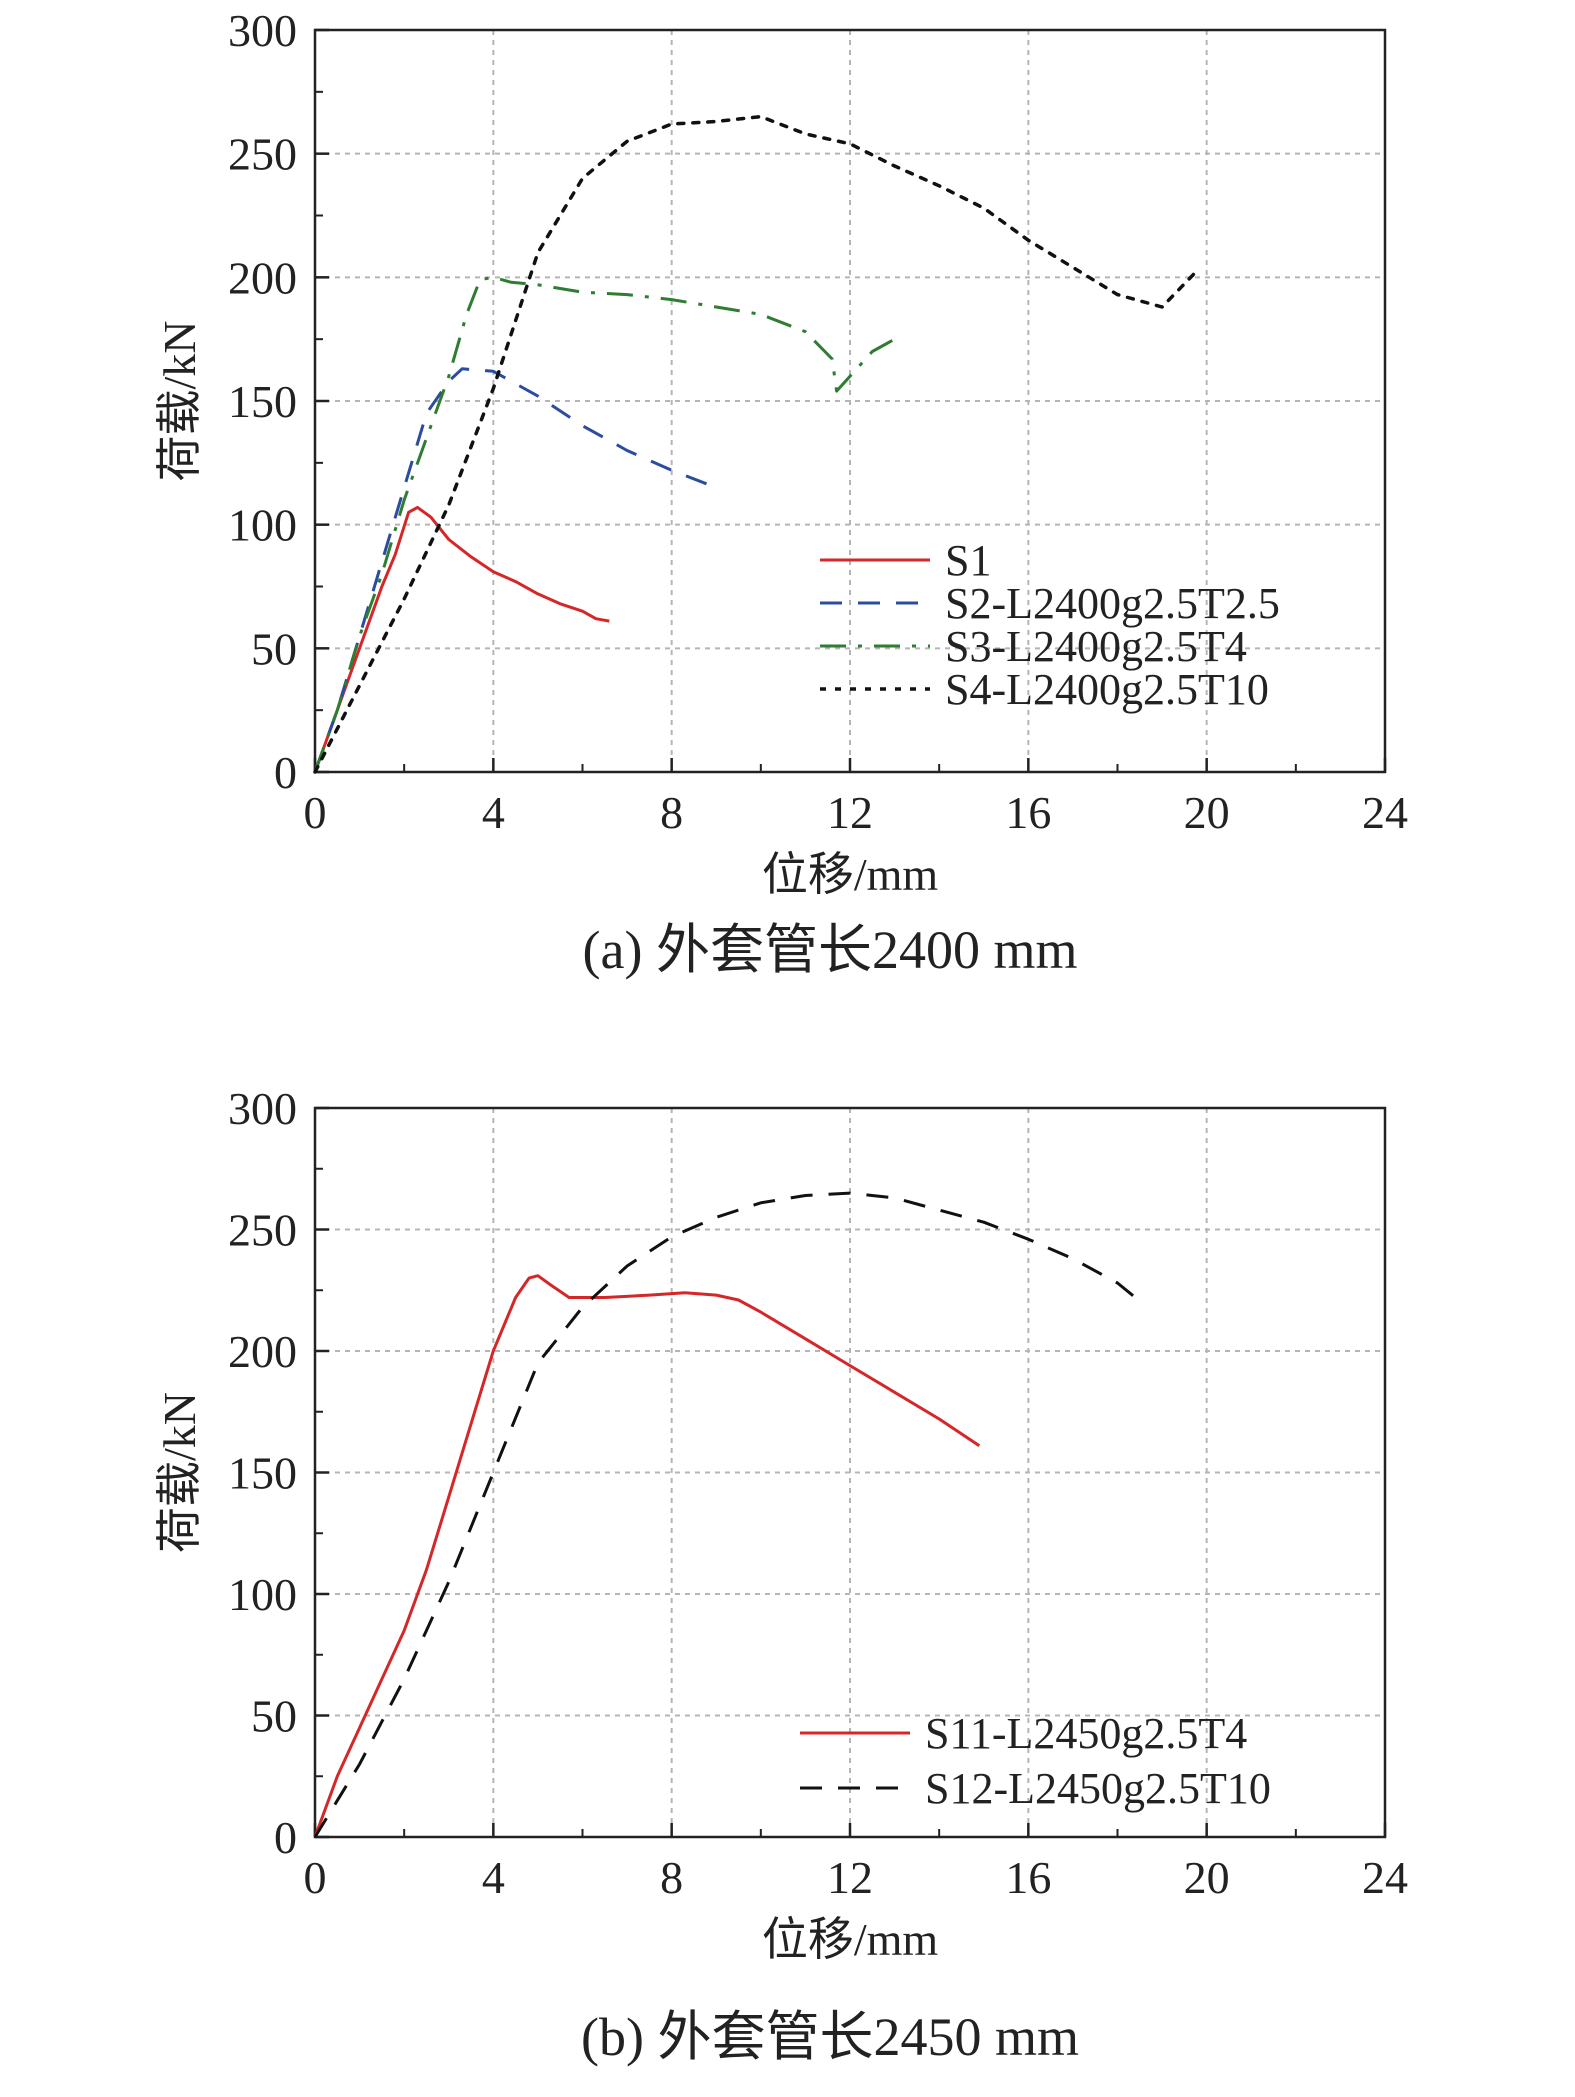 This screenshot has height=2097, width=1575. Describe the element at coordinates (968, 560) in the screenshot. I see `legend-label: S1` at that location.